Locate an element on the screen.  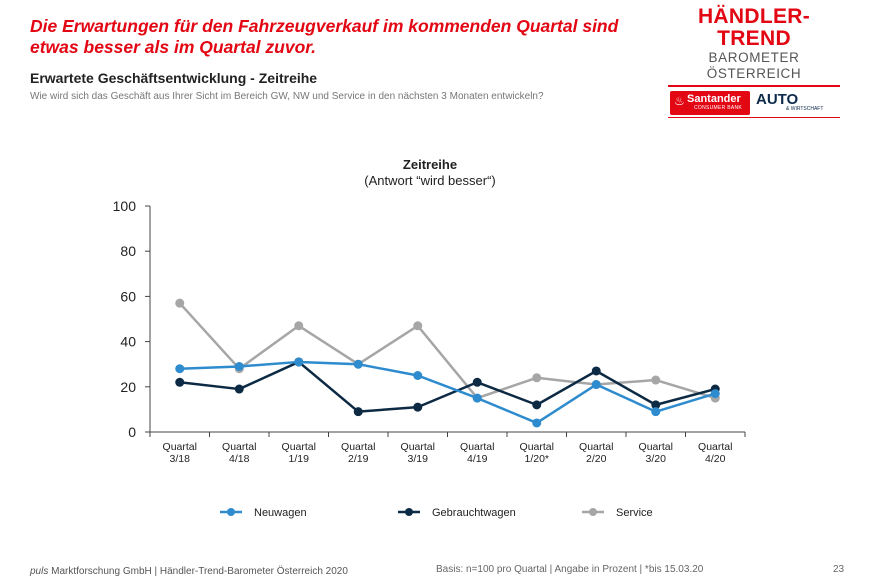
flame-icon: ♨ is located at coordinates (679, 101).